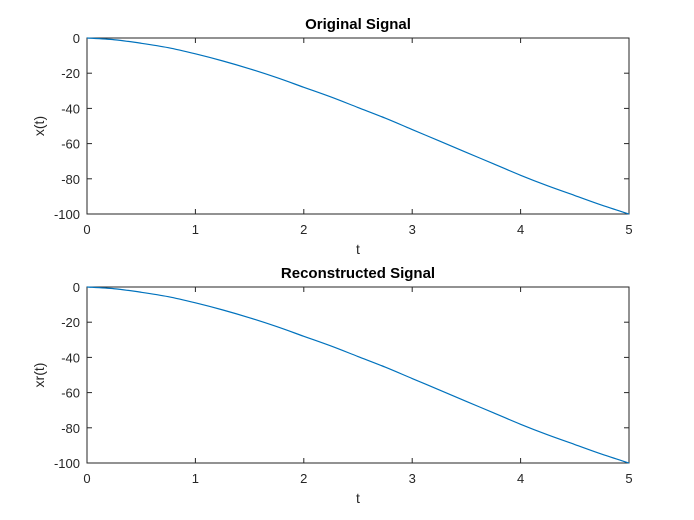 Image resolution: width=694 pixels, height=520 pixels. I want to click on chart-title: Original Signal, so click(358, 24).